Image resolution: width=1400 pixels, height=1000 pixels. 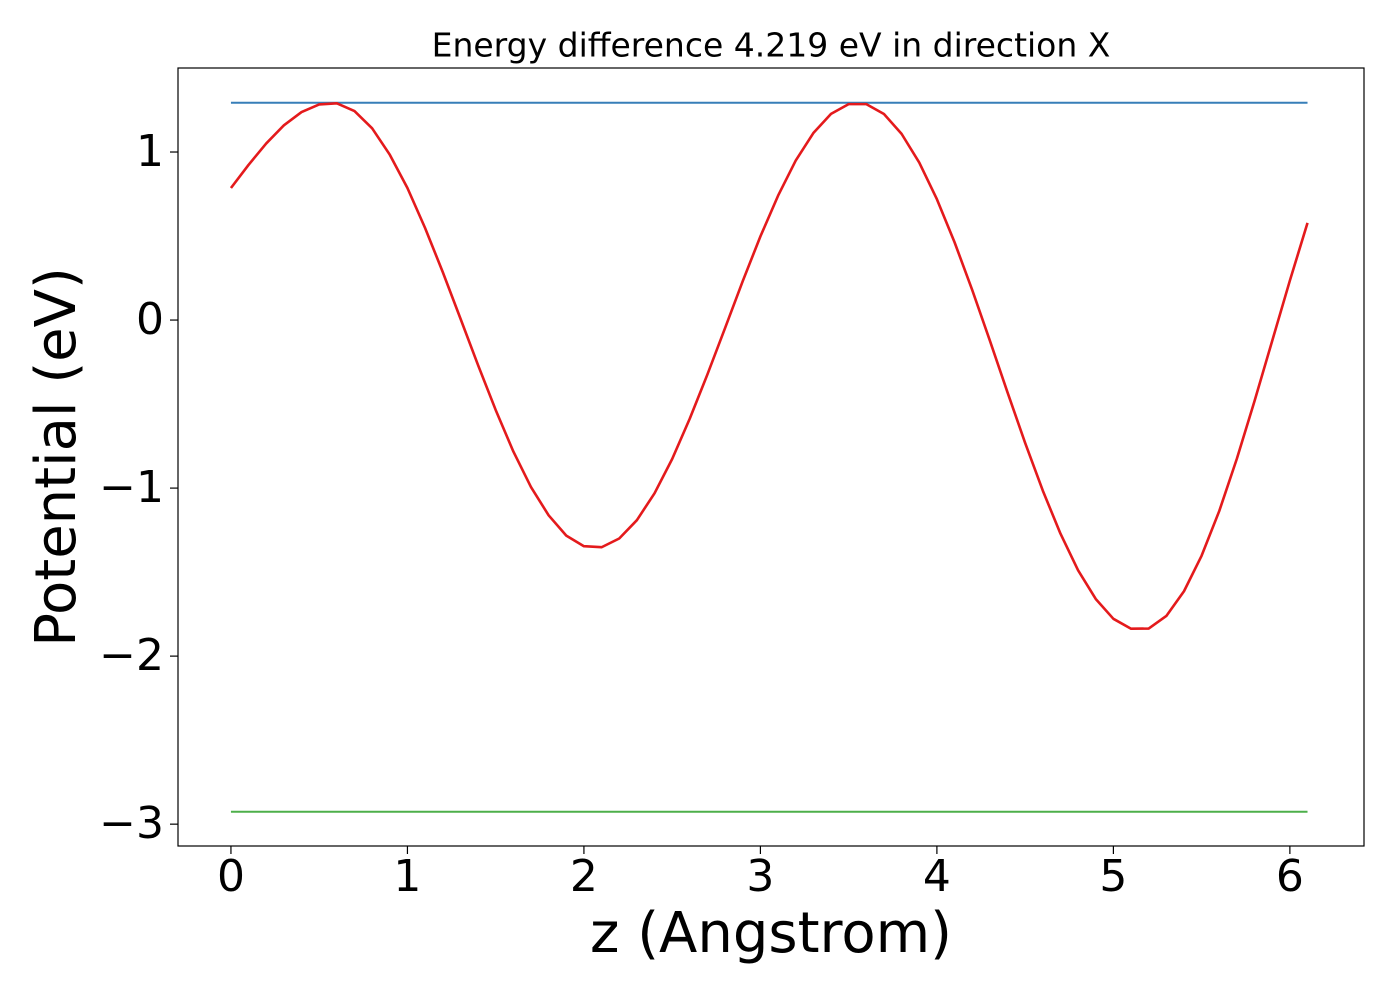 I want to click on x-tick-label: 6, so click(x=1290, y=876).